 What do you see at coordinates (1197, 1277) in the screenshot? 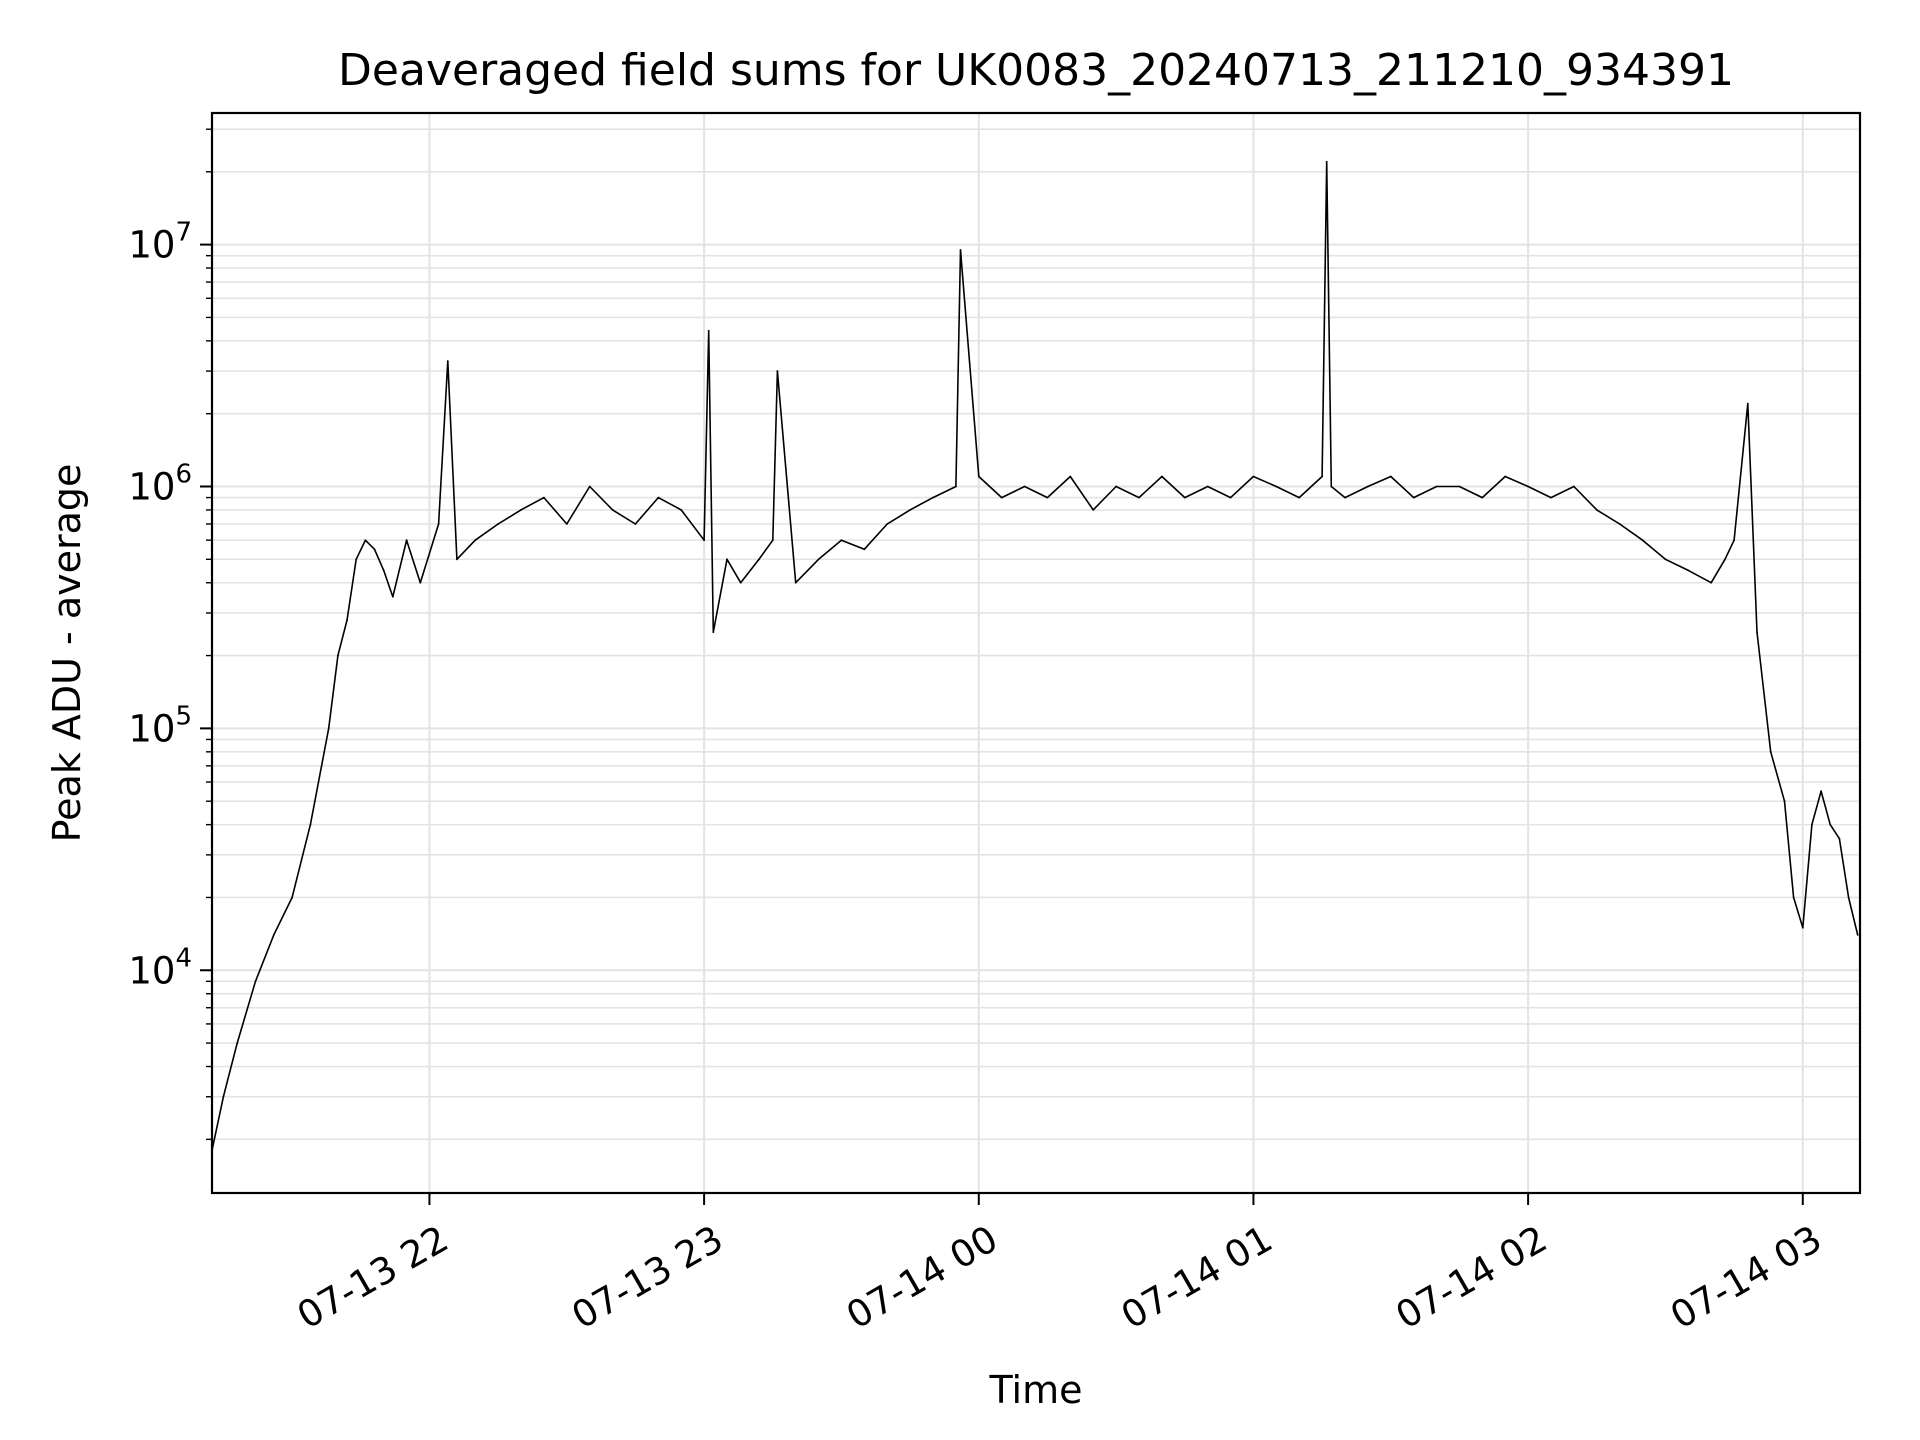
I see `x-tick-label: 07-14 01` at bounding box center [1197, 1277].